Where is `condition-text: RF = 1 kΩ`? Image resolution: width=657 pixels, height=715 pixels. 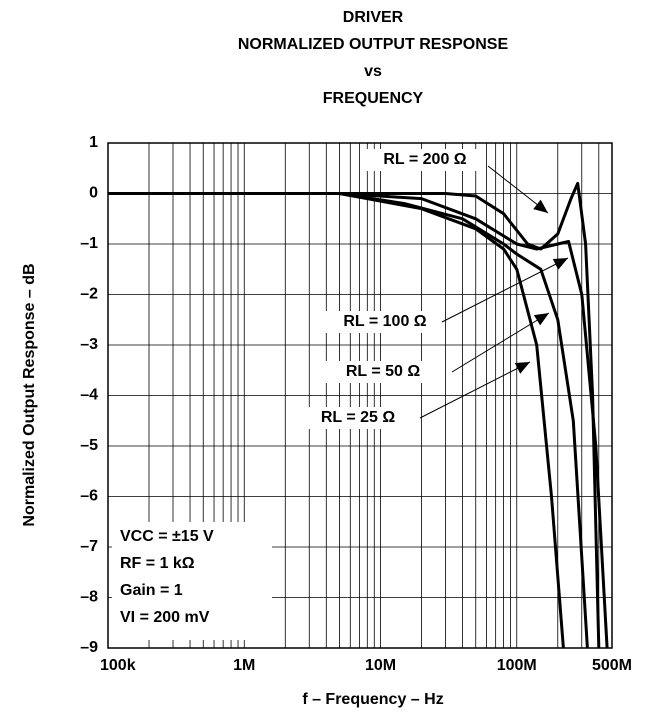 condition-text: RF = 1 kΩ is located at coordinates (157, 563).